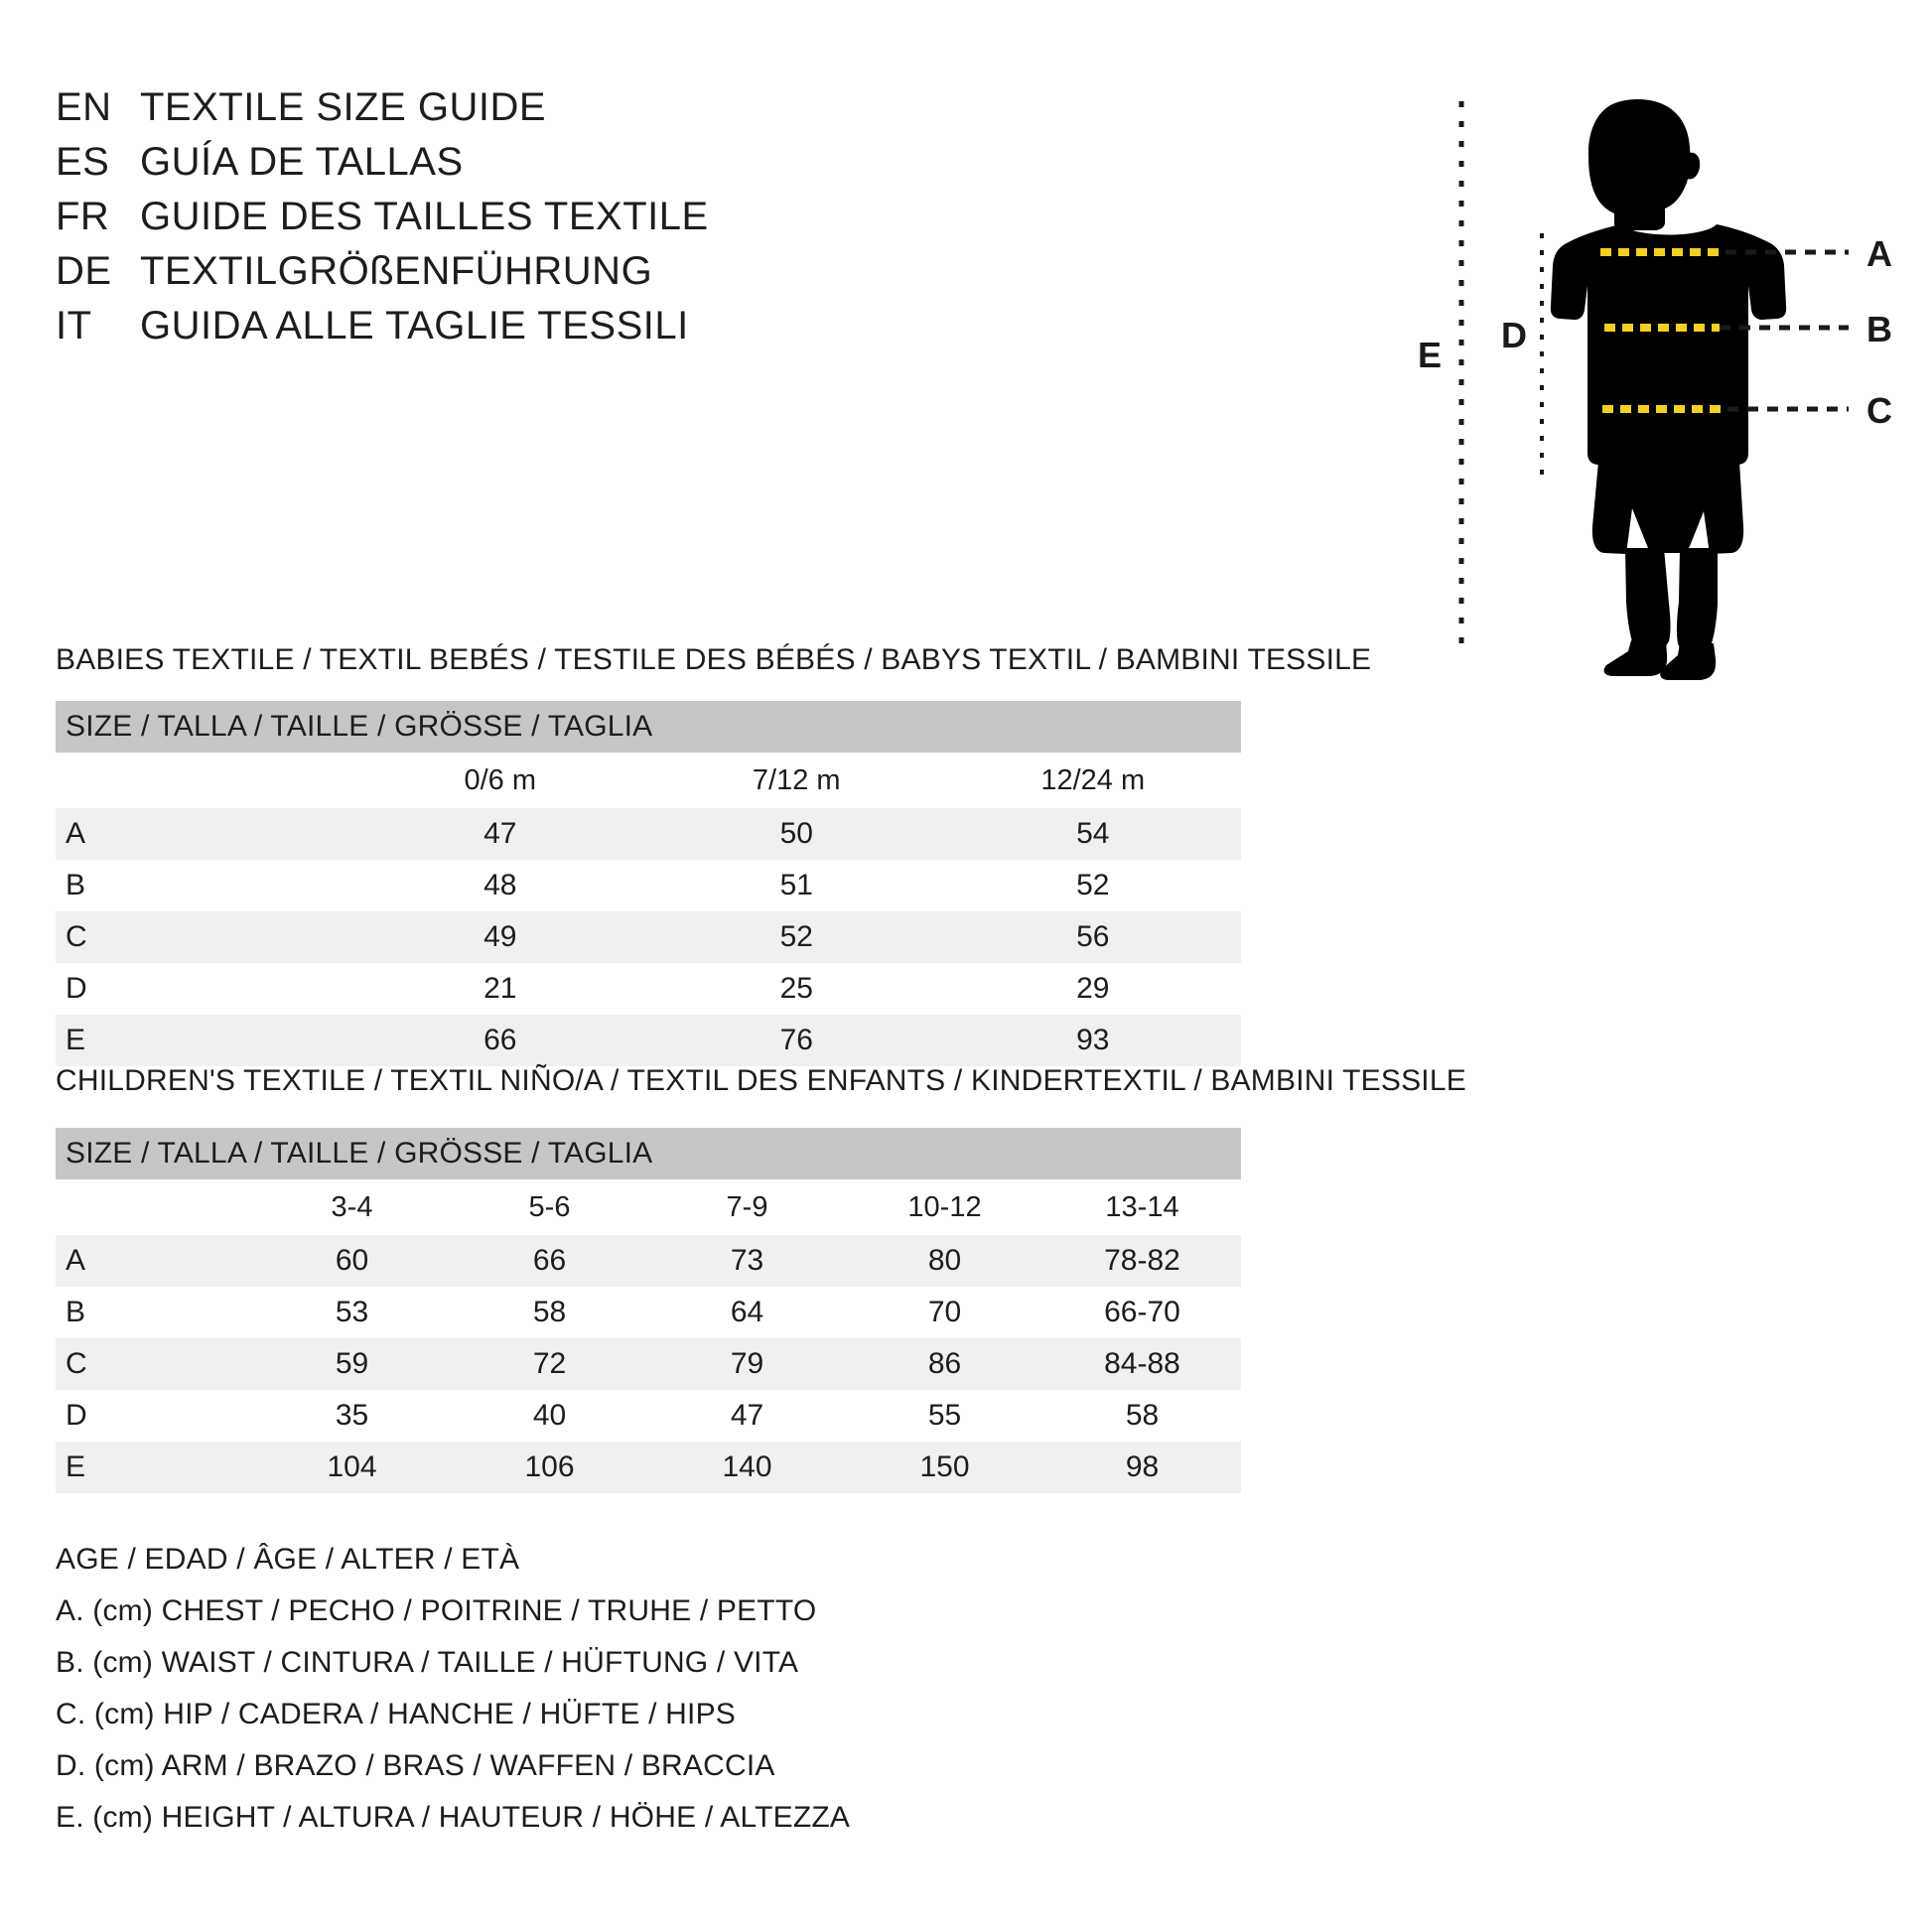 The width and height of the screenshot is (1932, 1932). Describe the element at coordinates (204, 1040) in the screenshot. I see `babies-row-label: E` at that location.